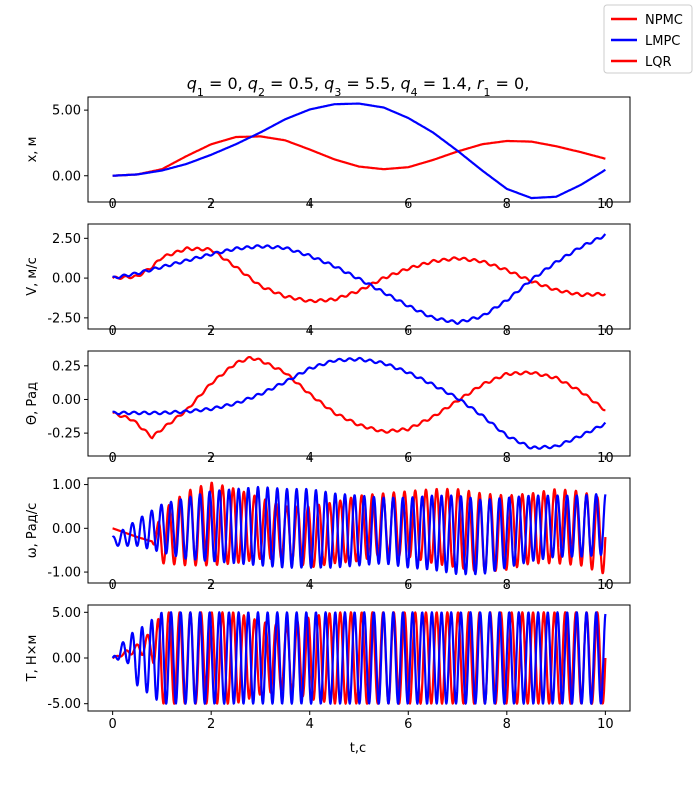  What do you see at coordinates (64, 704) in the screenshot?
I see `y-tick-label: -5.00` at bounding box center [64, 704].